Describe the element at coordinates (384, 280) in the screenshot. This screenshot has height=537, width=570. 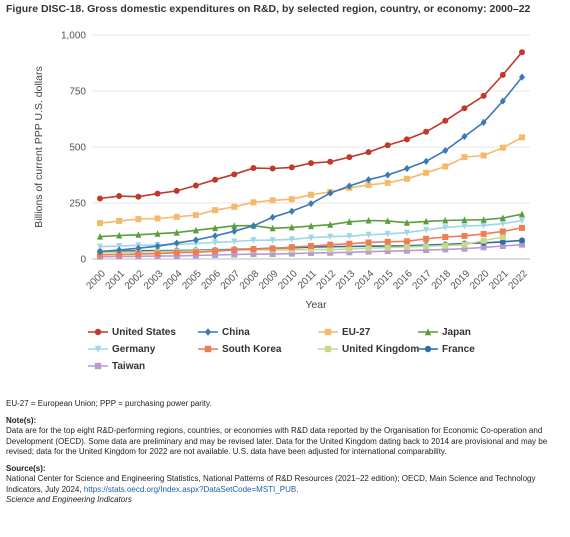
I see `x-tick-label: 2015` at that location.